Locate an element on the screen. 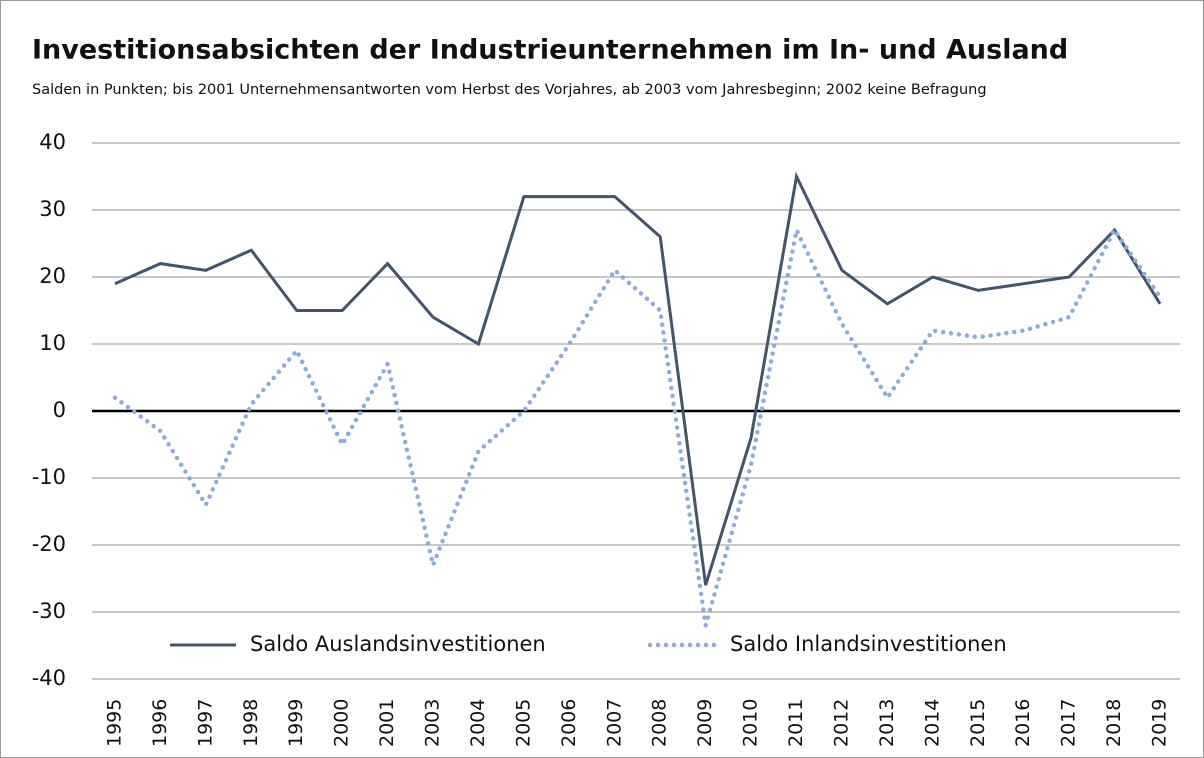  x-tick-label: 1995 is located at coordinates (115, 723).